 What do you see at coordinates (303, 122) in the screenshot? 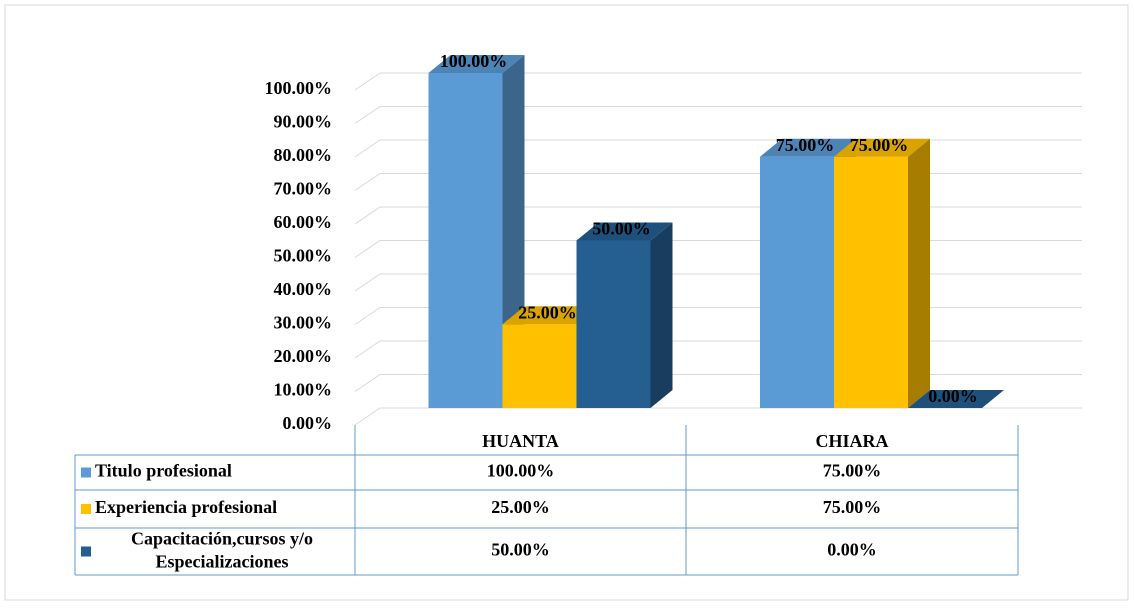
I see `y-tick-label: 90.00%` at bounding box center [303, 122].